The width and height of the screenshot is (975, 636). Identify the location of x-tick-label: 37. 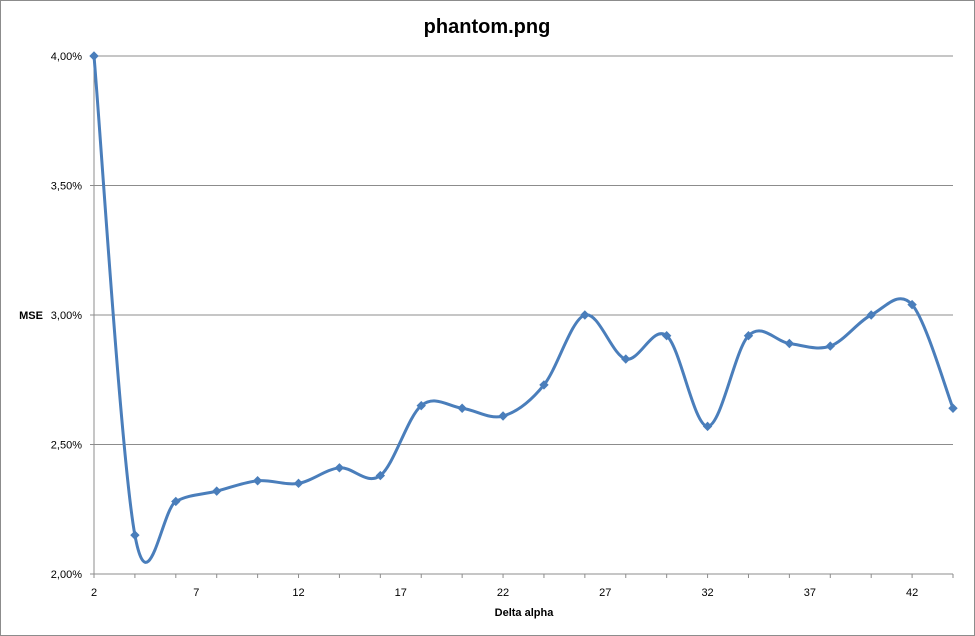
(810, 593).